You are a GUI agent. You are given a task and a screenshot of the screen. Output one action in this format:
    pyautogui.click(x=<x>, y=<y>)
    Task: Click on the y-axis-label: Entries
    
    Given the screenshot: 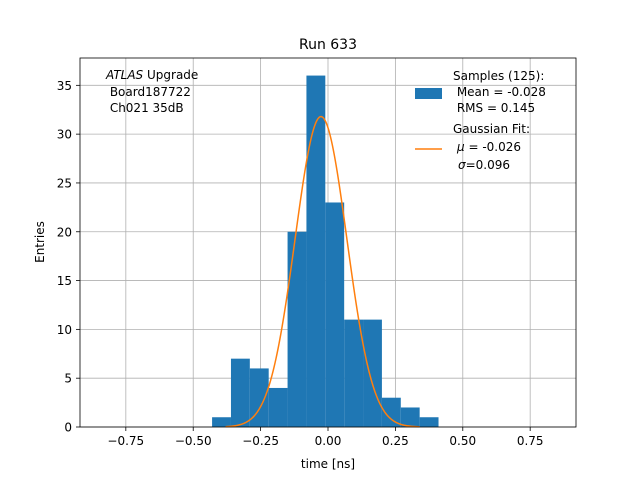 What is the action you would take?
    pyautogui.click(x=40, y=242)
    